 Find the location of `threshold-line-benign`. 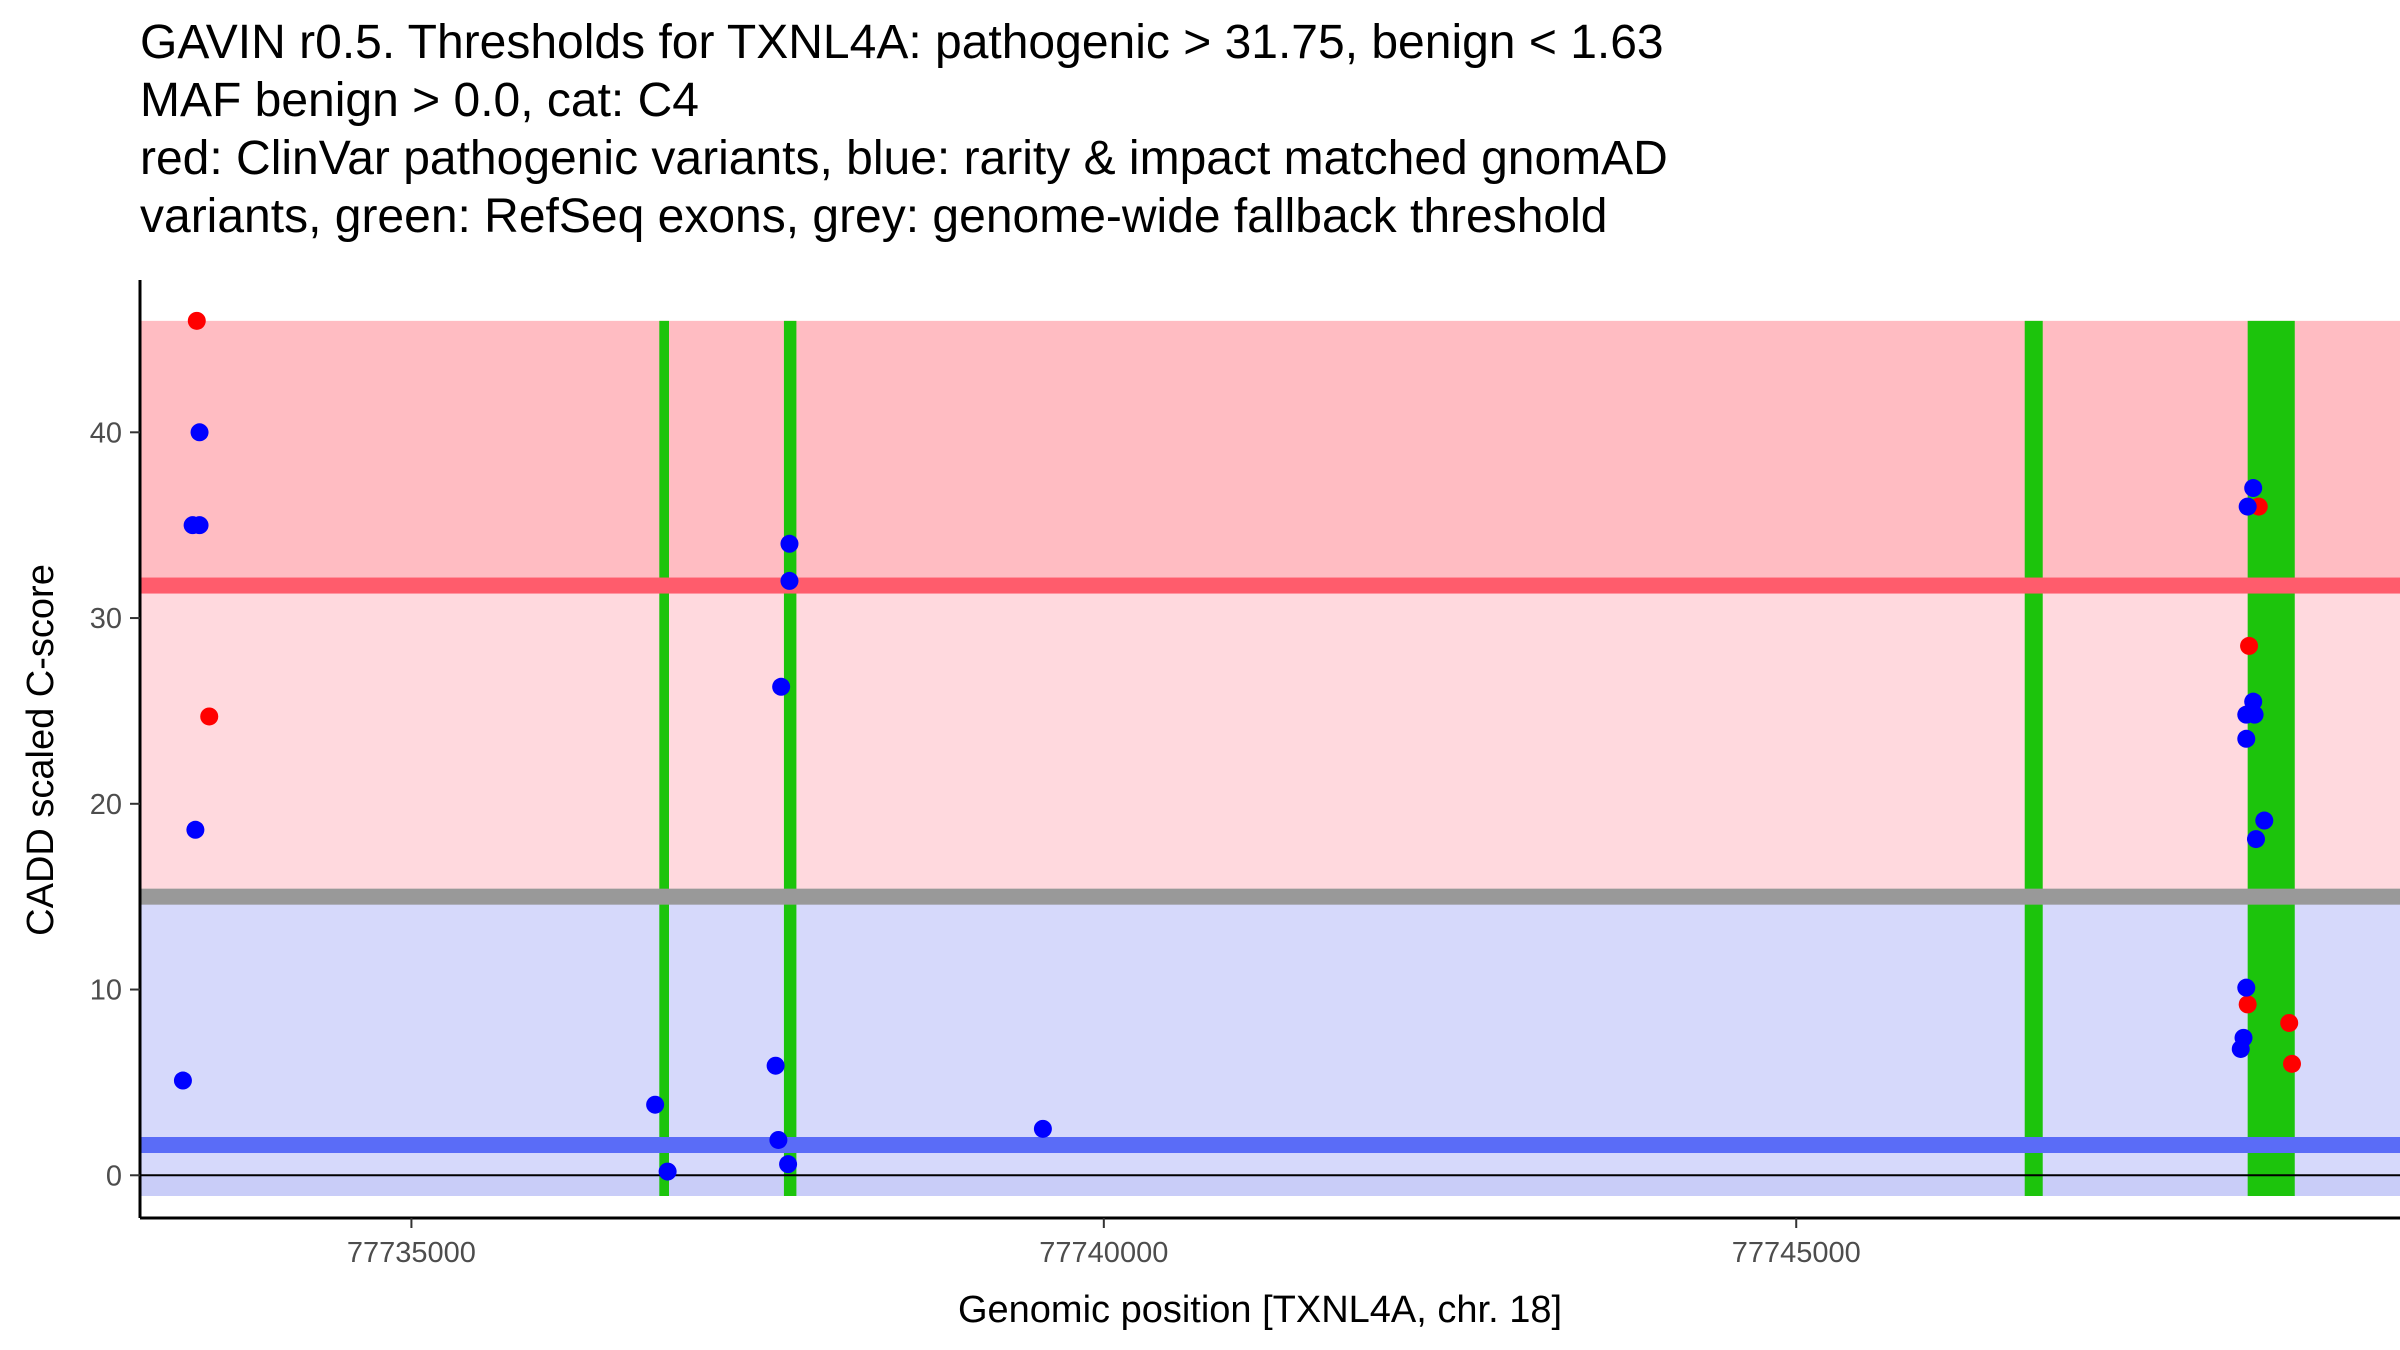

threshold-line-benign is located at coordinates (1270, 1145).